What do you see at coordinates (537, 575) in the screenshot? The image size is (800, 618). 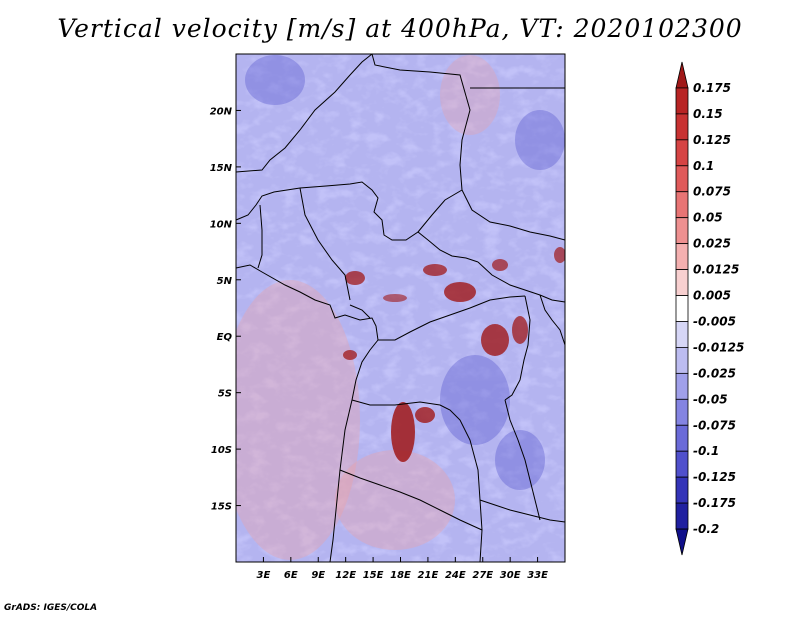 I see `lon-tick-label: 33E` at bounding box center [537, 575].